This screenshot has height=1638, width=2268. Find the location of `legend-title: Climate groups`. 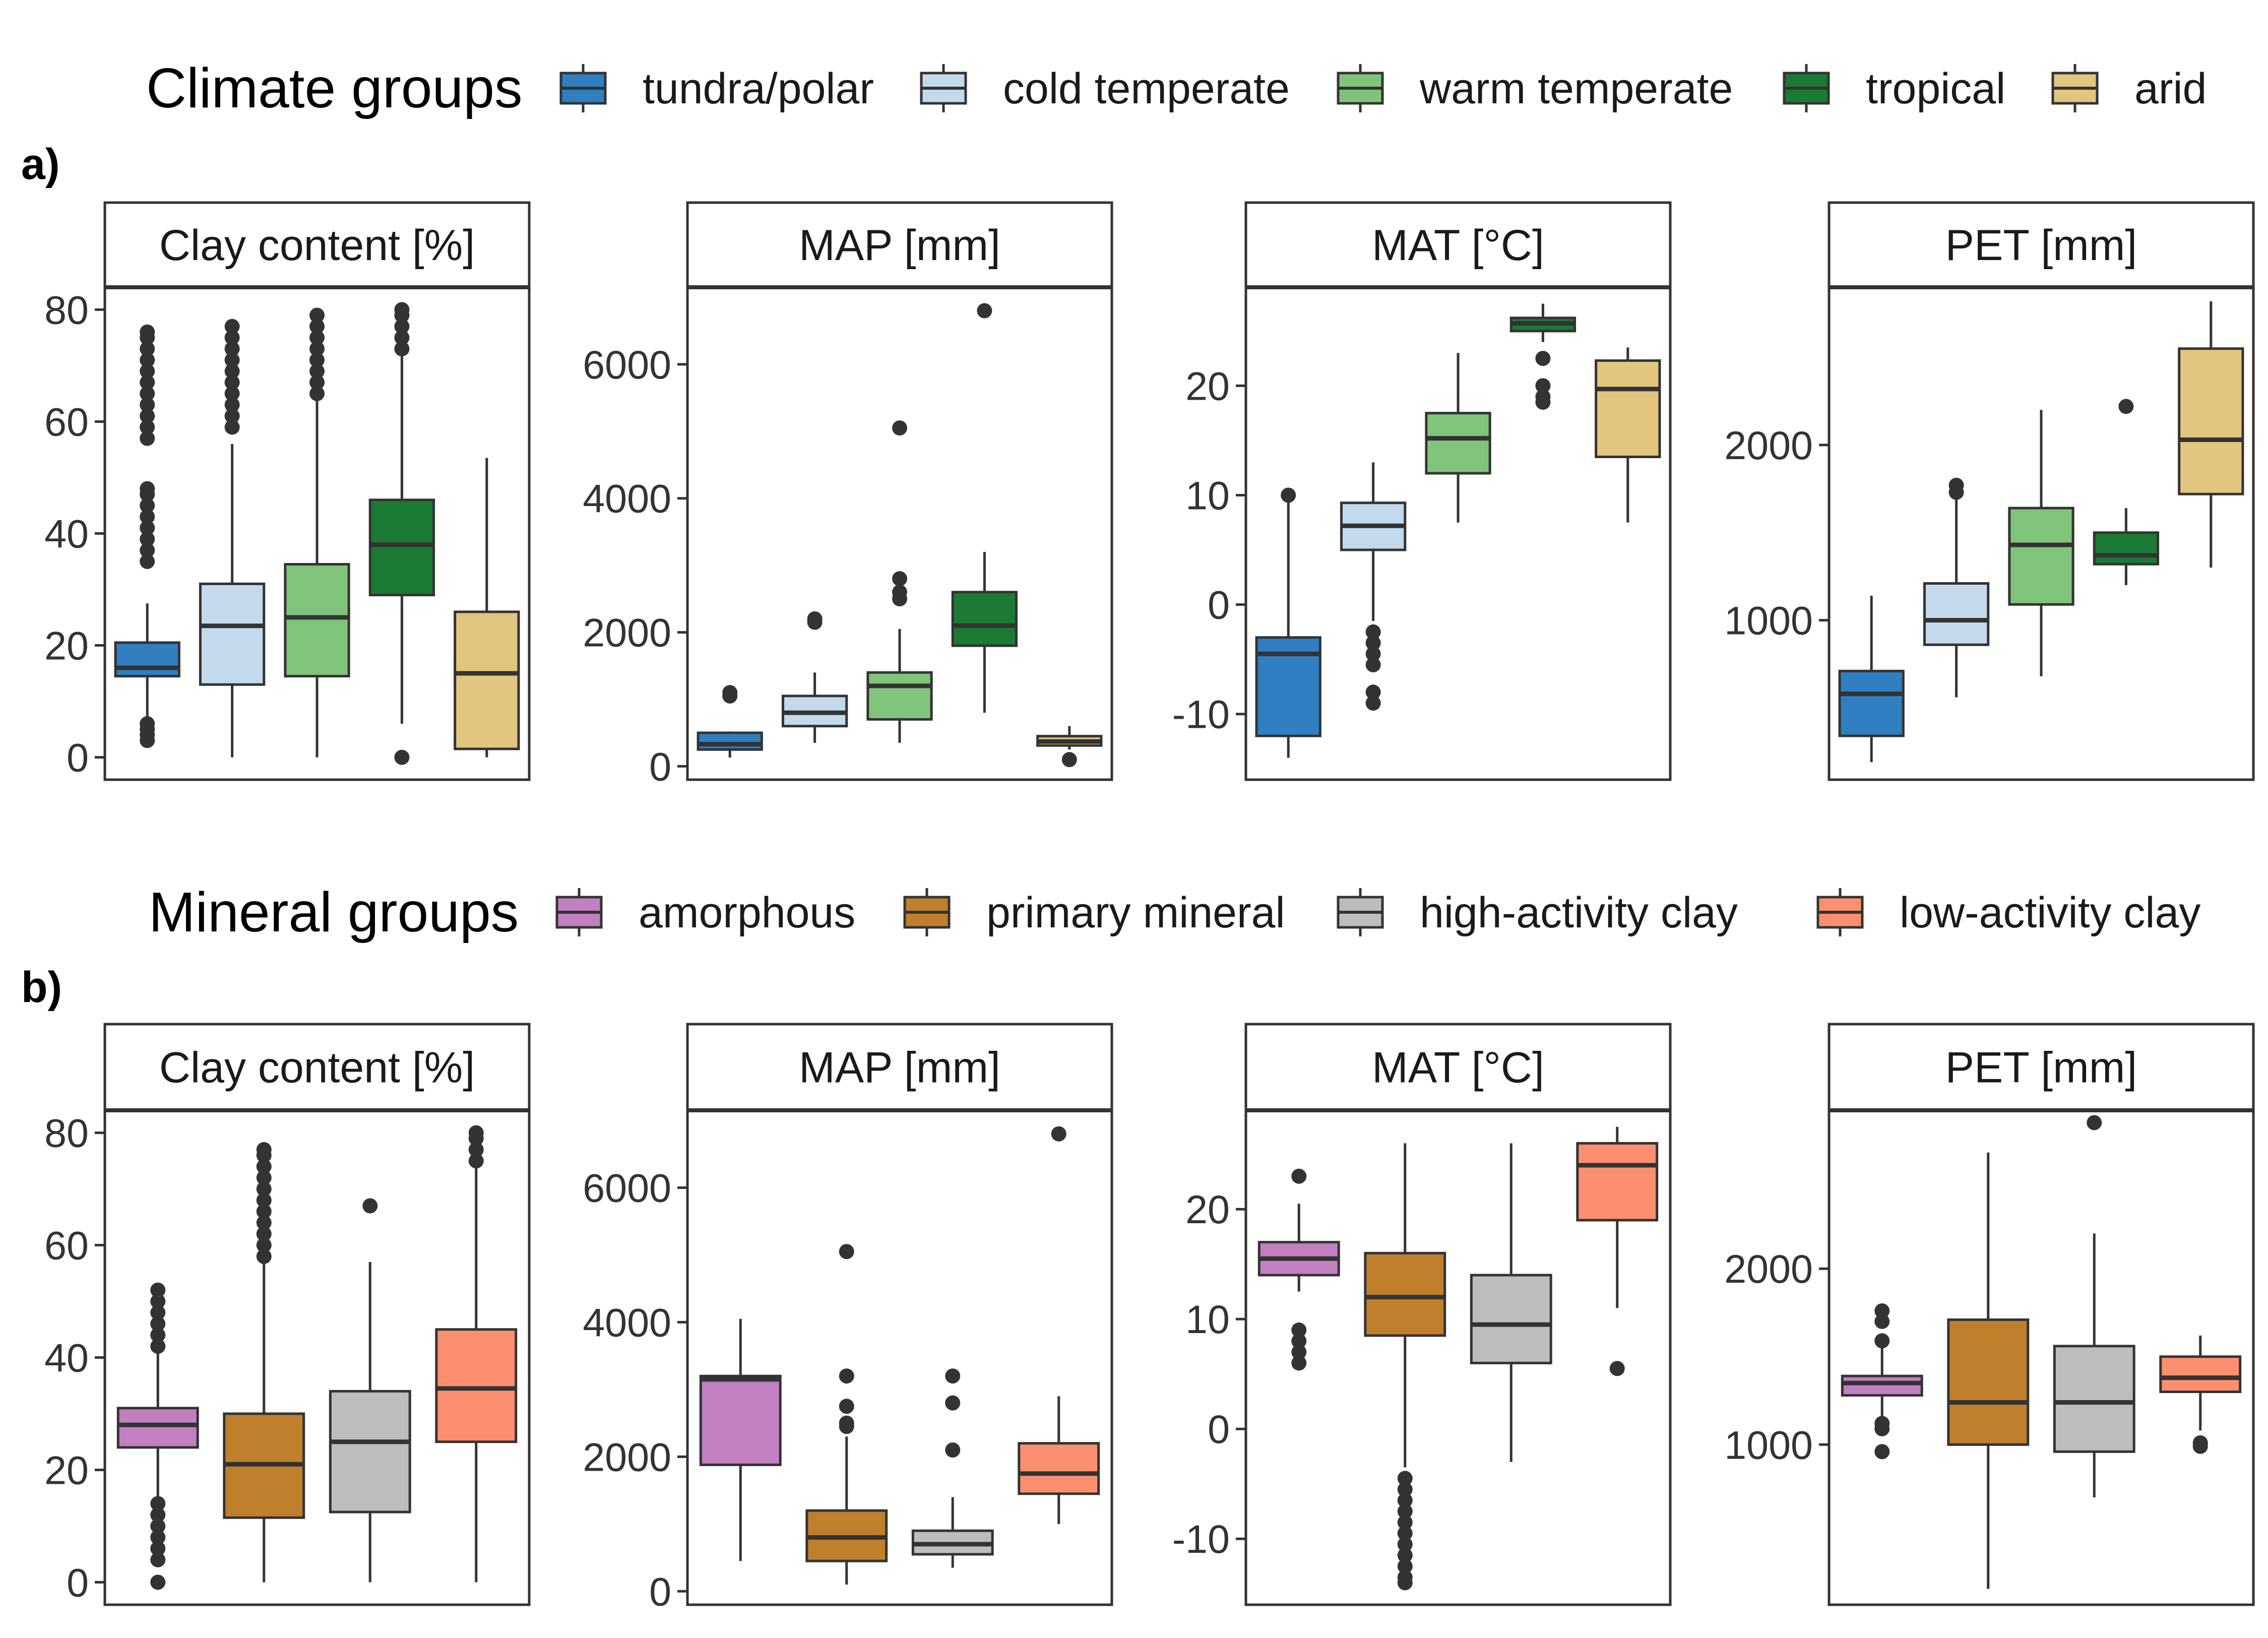

legend-title: Climate groups is located at coordinates (335, 88).